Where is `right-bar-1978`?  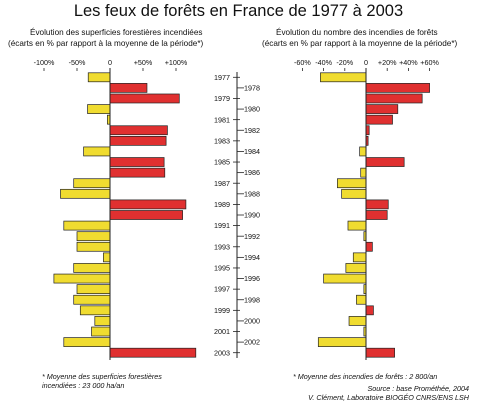 right-bar-1978 is located at coordinates (397, 88).